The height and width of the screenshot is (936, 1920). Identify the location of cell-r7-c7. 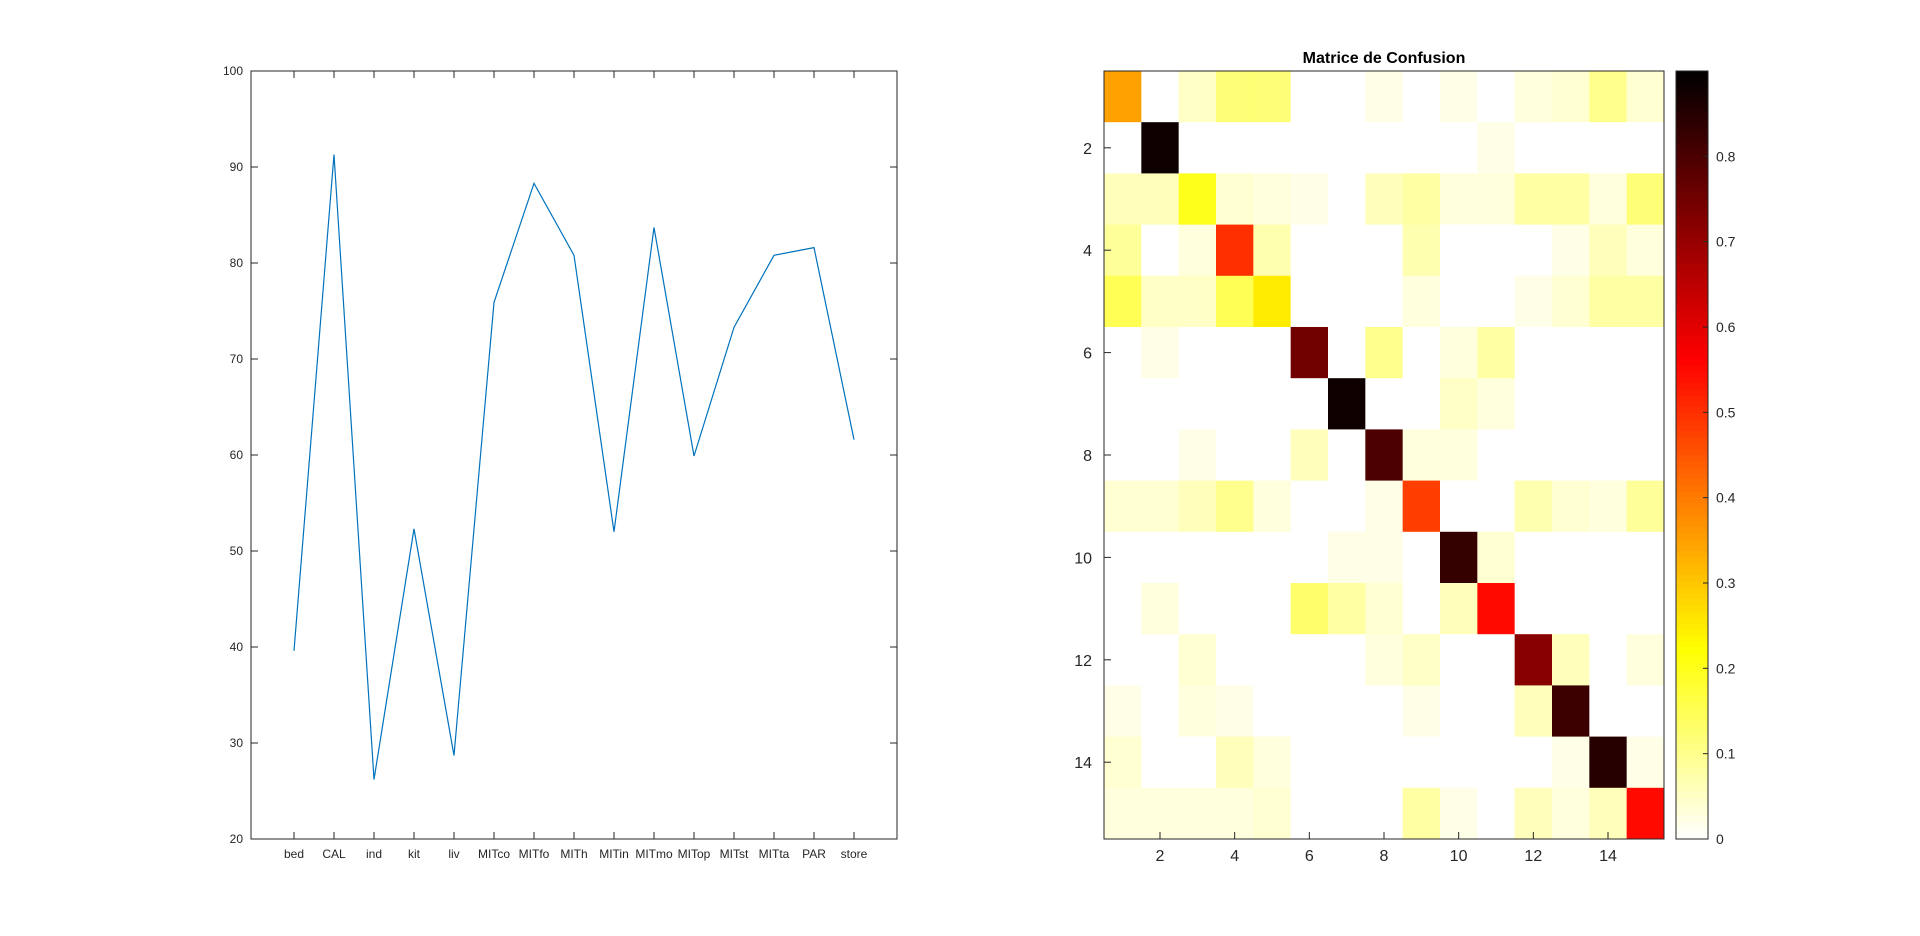
(1347, 404).